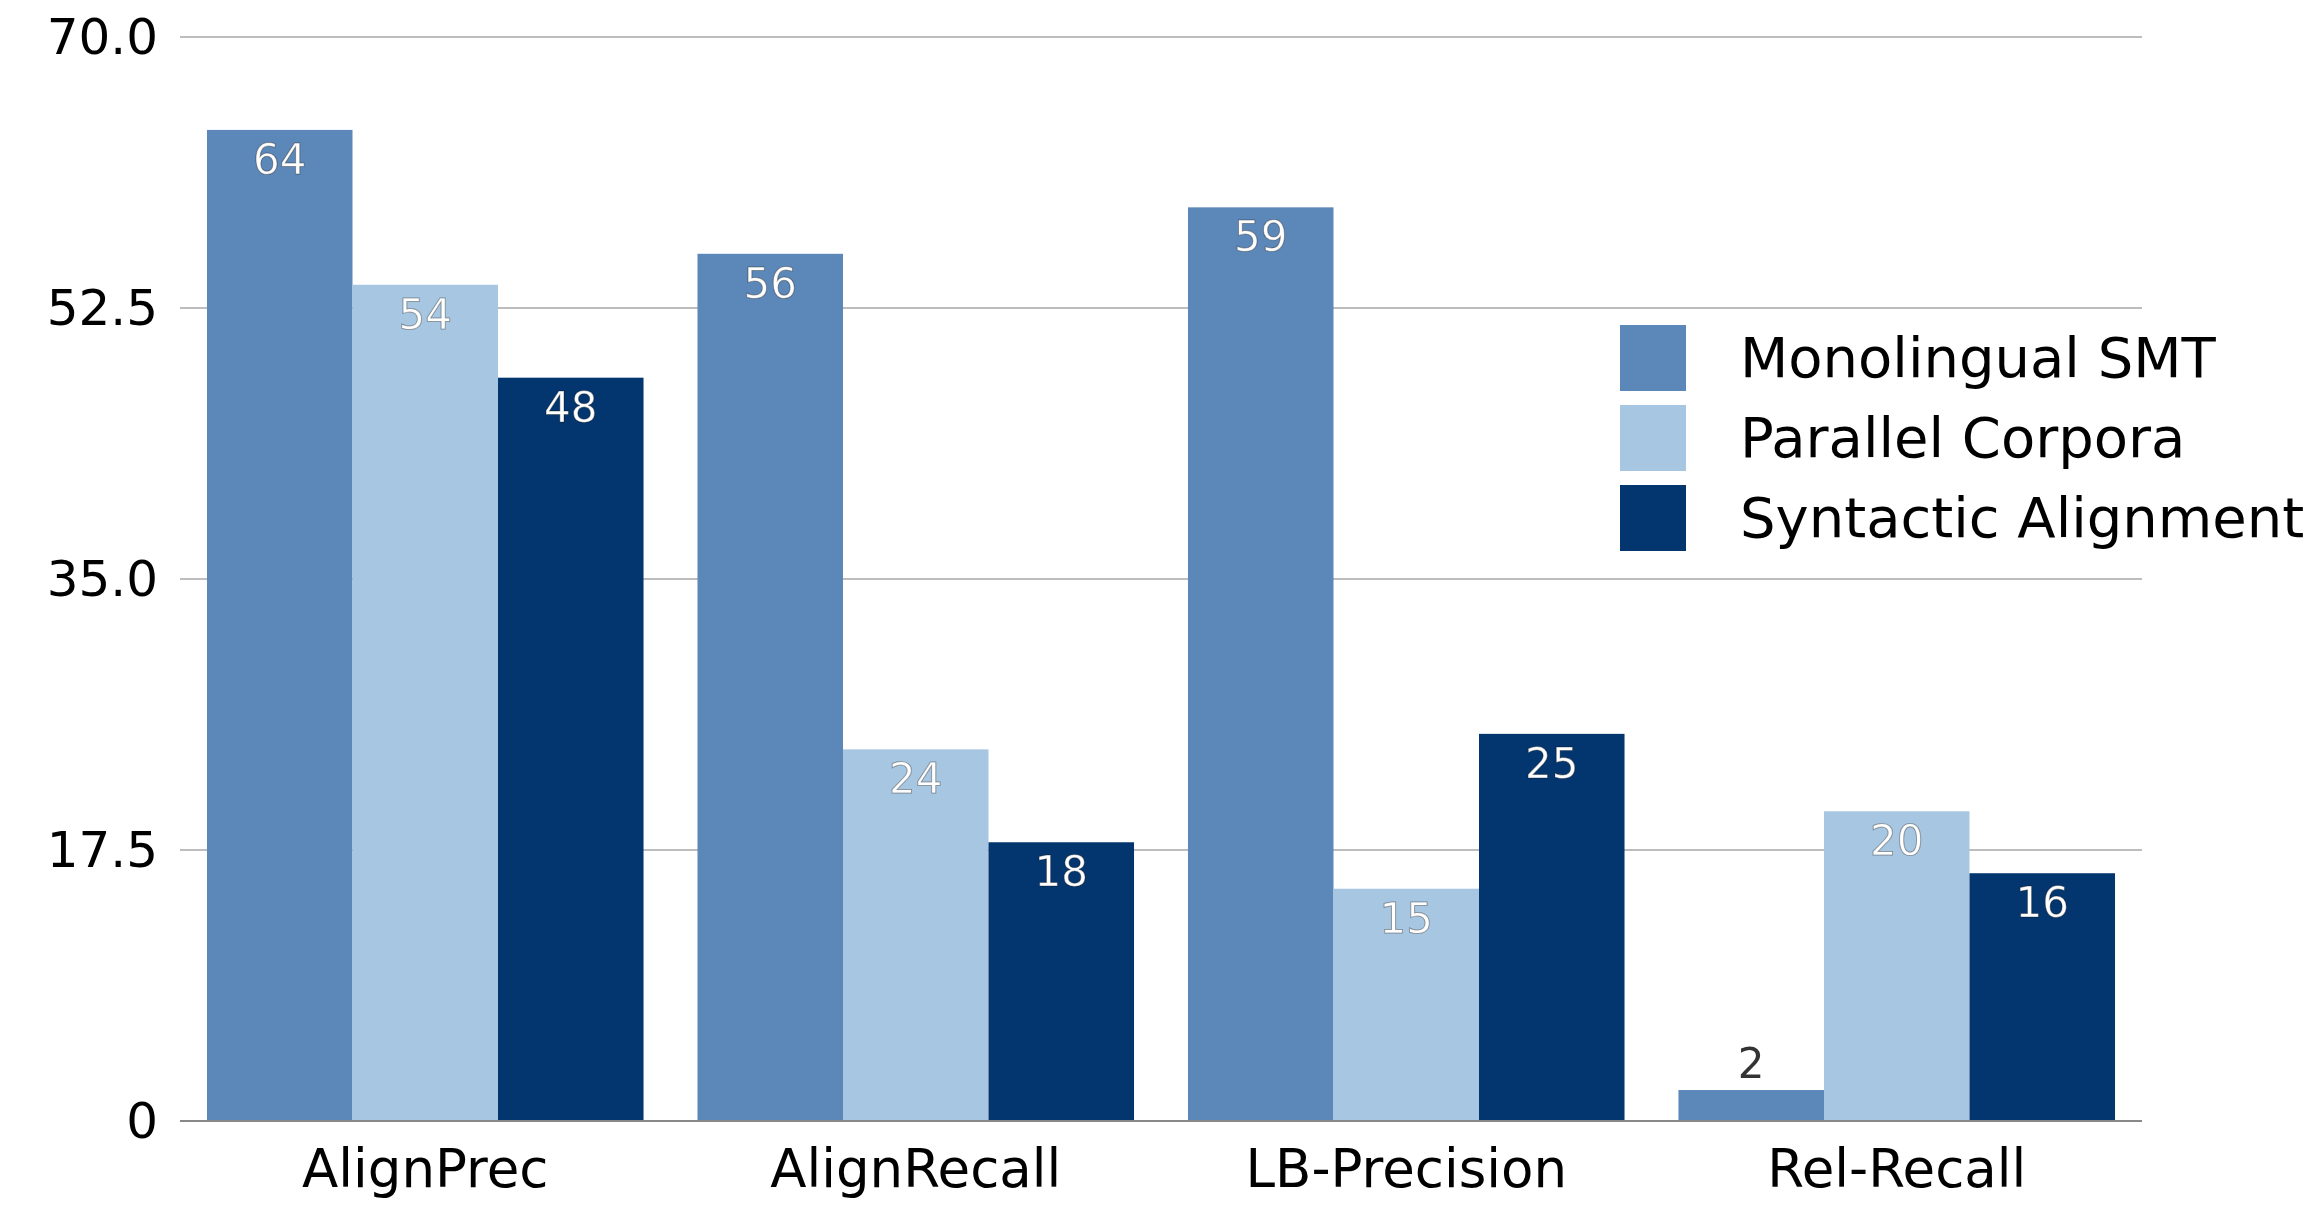 Image resolution: width=2319 pixels, height=1227 pixels. Describe the element at coordinates (1552, 763) in the screenshot. I see `data-label: 25` at that location.